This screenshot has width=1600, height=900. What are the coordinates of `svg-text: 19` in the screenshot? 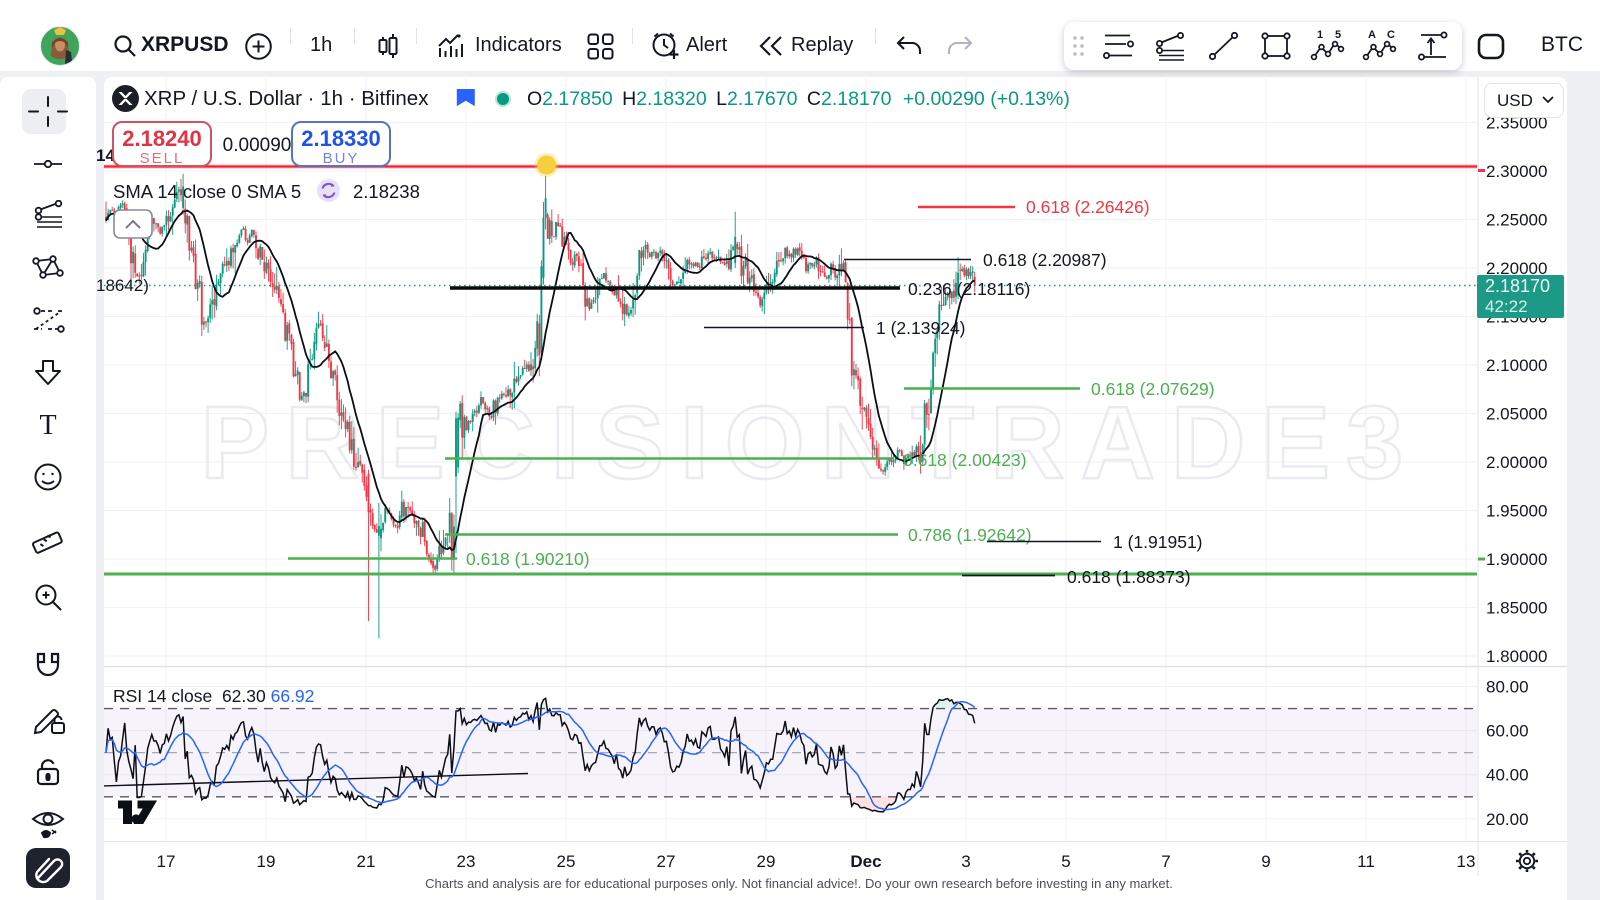 It's located at (266, 861).